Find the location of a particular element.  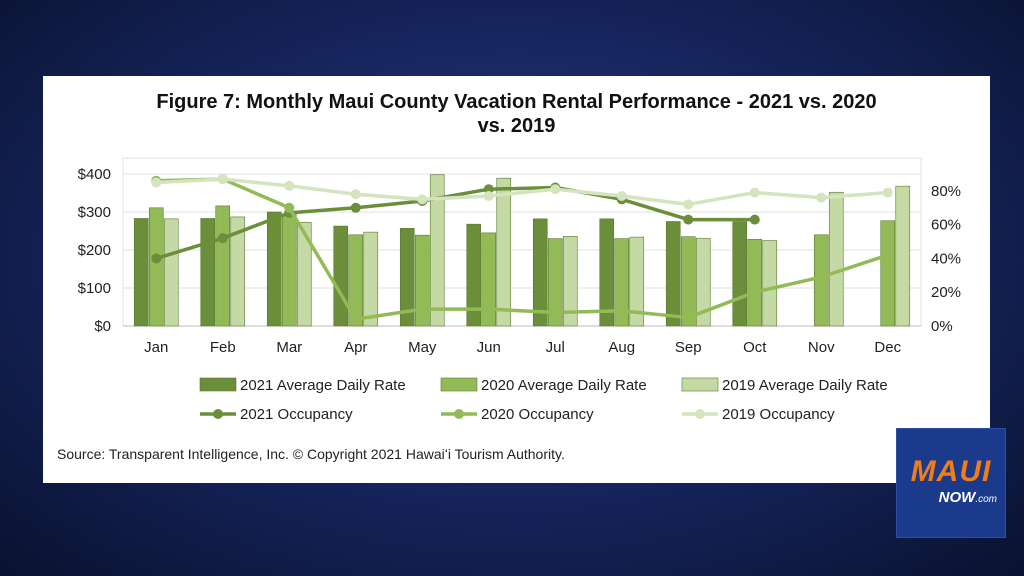

y-right-tick-label: 20% is located at coordinates (946, 292).